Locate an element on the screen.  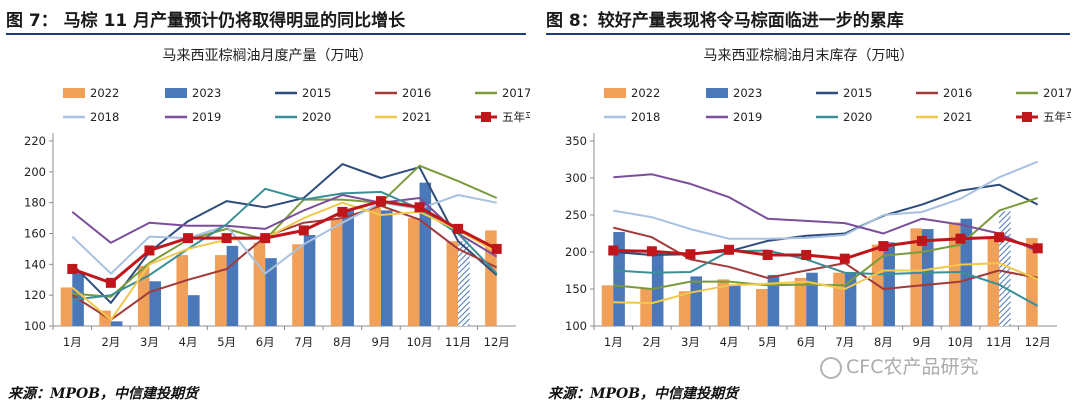
legend-item-2016: 2016 is located at coordinates (944, 93).